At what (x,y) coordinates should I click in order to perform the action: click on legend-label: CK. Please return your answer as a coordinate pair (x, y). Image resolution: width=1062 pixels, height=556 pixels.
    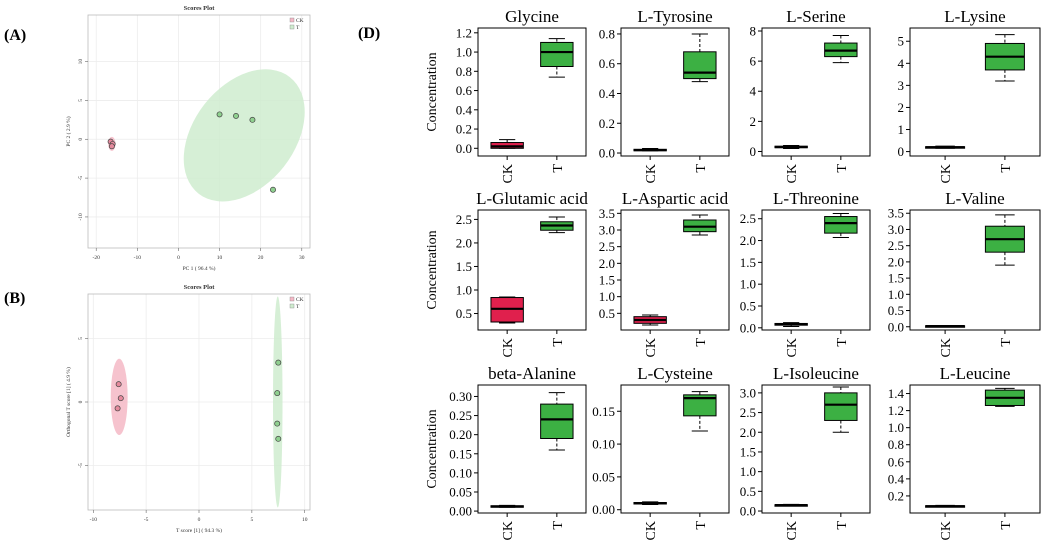
    Looking at the image, I should click on (300, 300).